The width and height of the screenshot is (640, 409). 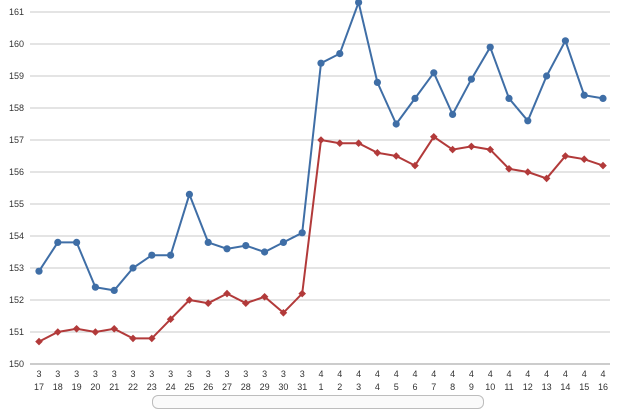 I want to click on x-tick-day: 12, so click(x=528, y=387).